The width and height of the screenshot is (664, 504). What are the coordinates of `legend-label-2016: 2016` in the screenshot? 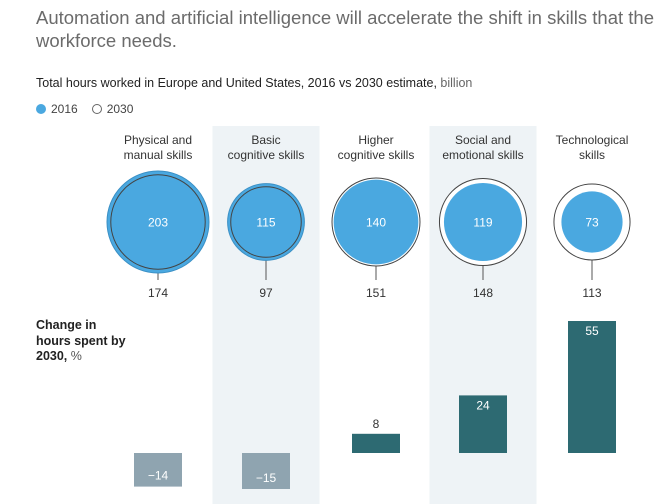 It's located at (64, 109).